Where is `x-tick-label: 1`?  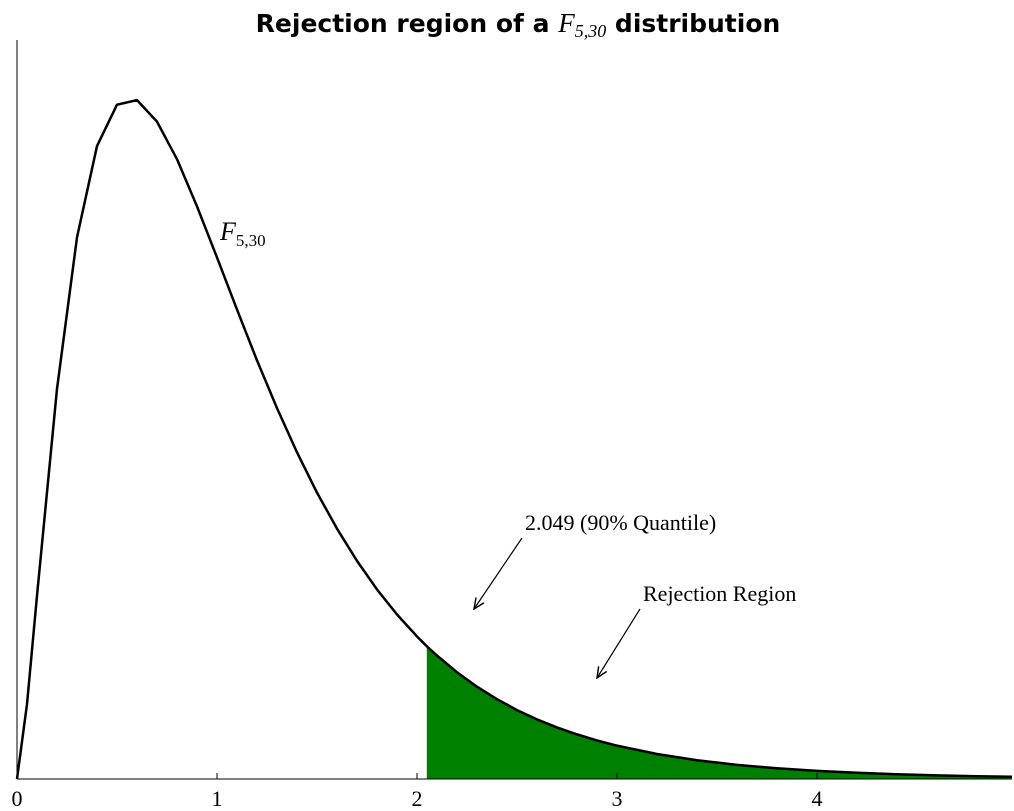 x-tick-label: 1 is located at coordinates (217, 798).